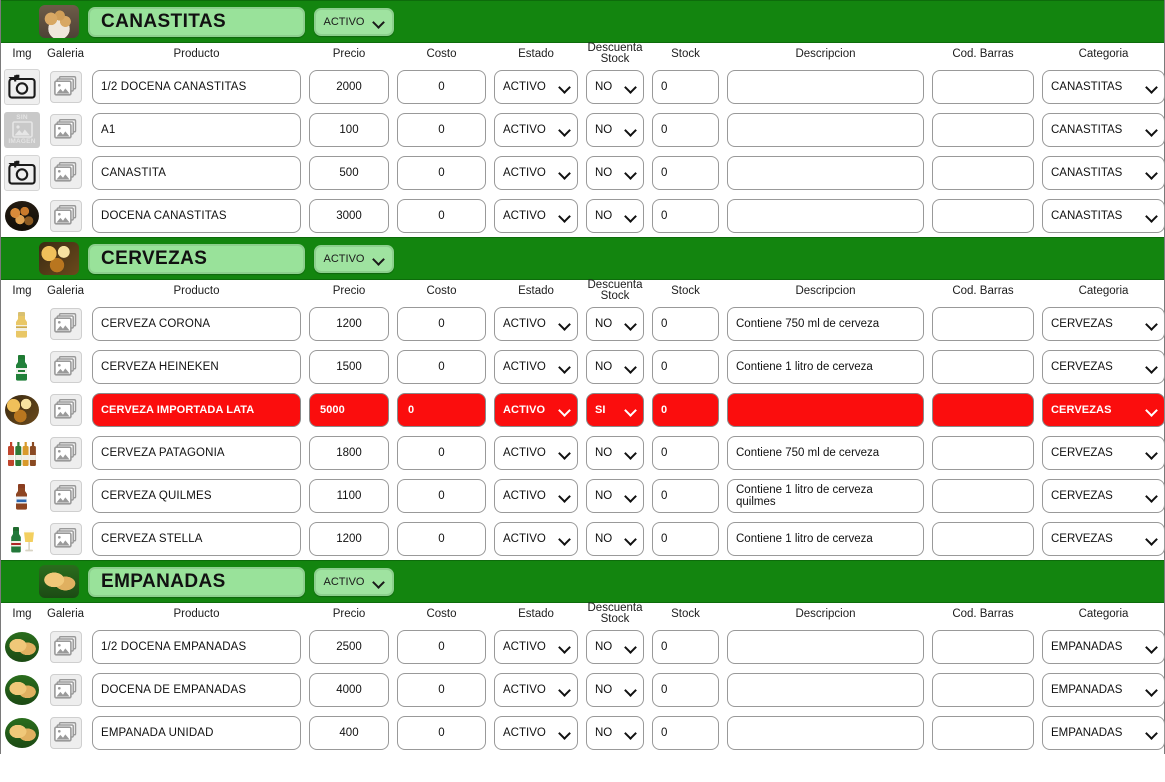 The image size is (1165, 782). What do you see at coordinates (196, 172) in the screenshot?
I see `producto-input: CANASTITA` at bounding box center [196, 172].